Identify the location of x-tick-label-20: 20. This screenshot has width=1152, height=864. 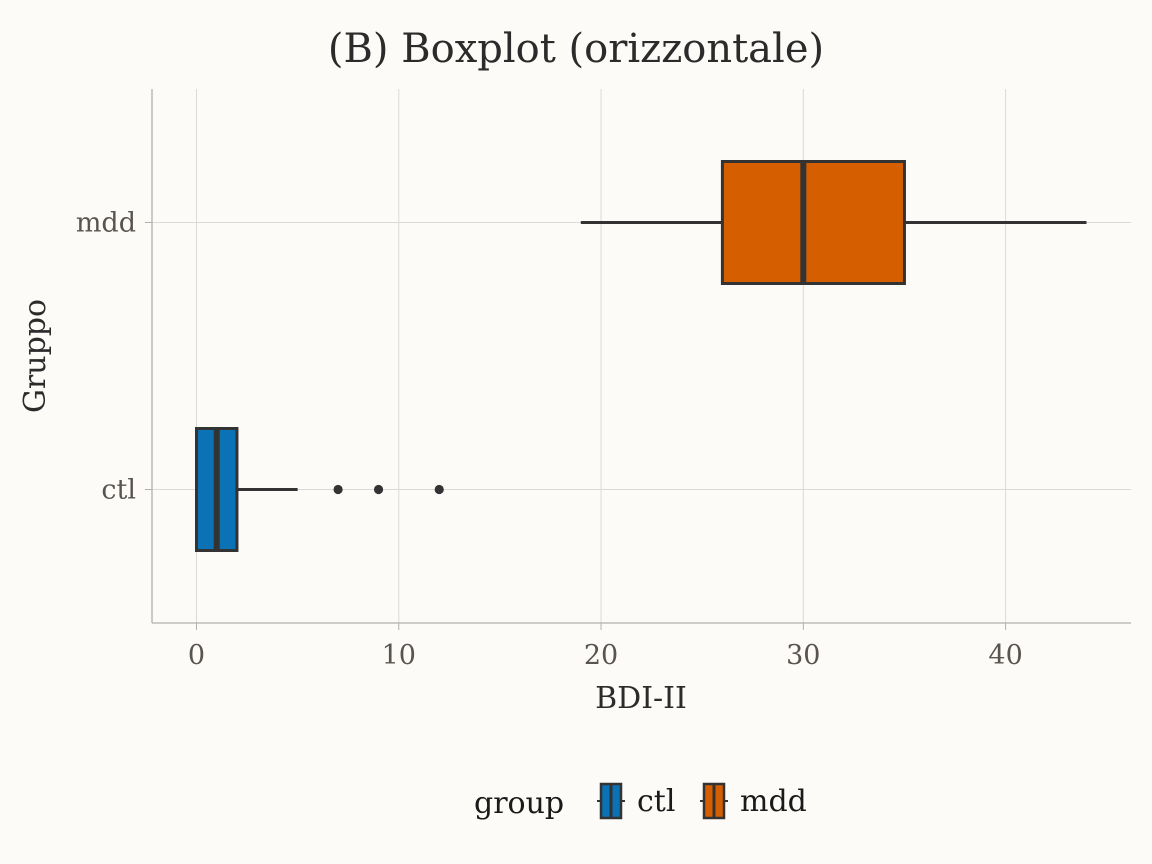
(601, 655).